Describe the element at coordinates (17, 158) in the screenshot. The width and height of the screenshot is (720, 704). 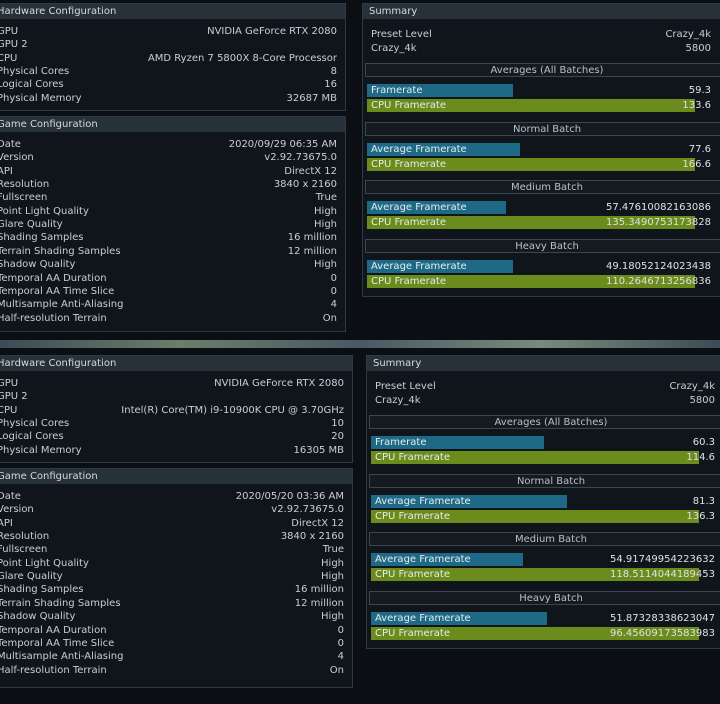
I see `row-label: Version` at that location.